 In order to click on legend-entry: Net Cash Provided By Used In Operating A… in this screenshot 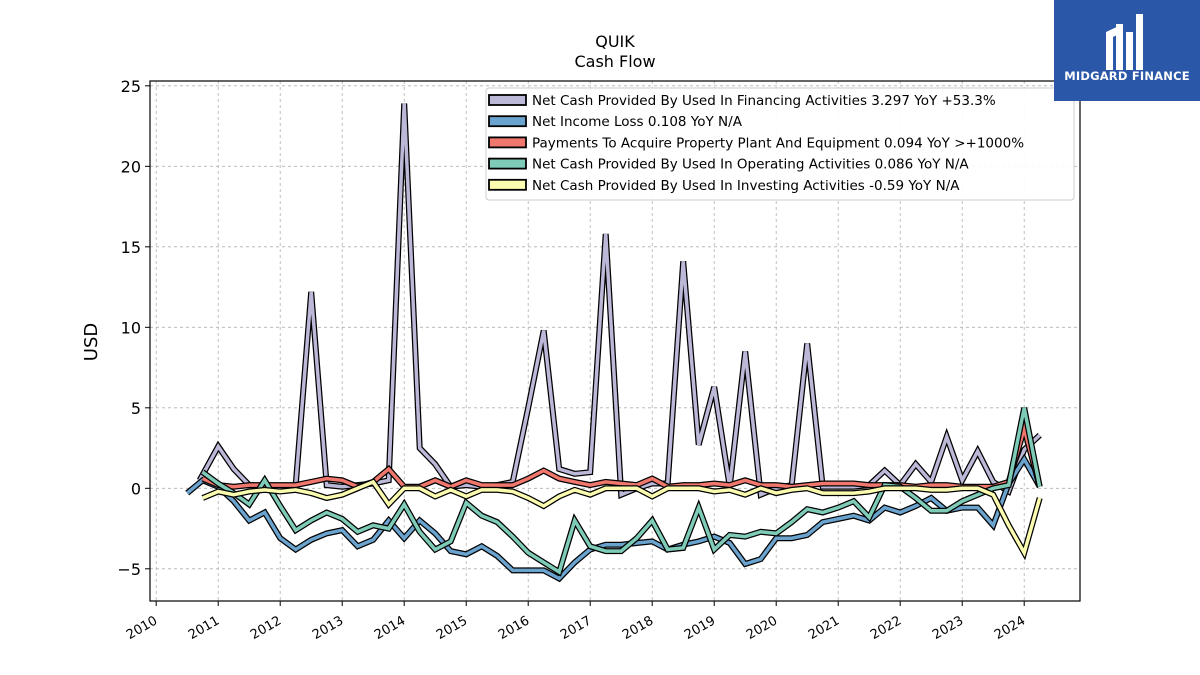, I will do `click(750, 165)`.